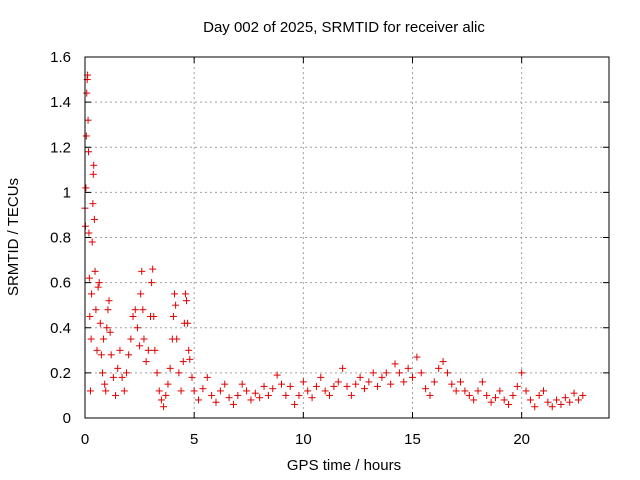 The height and width of the screenshot is (480, 640). Describe the element at coordinates (521, 439) in the screenshot. I see `x-tick-label: 20` at that location.